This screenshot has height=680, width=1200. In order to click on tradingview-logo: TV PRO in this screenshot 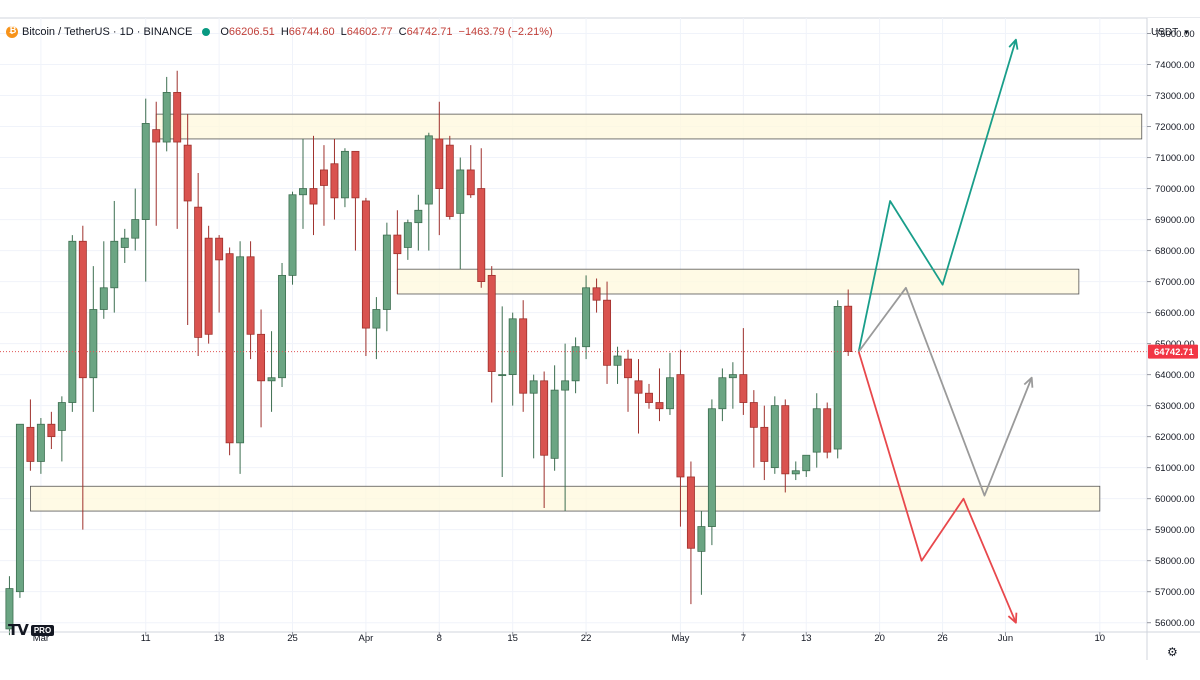, I will do `click(31, 630)`.